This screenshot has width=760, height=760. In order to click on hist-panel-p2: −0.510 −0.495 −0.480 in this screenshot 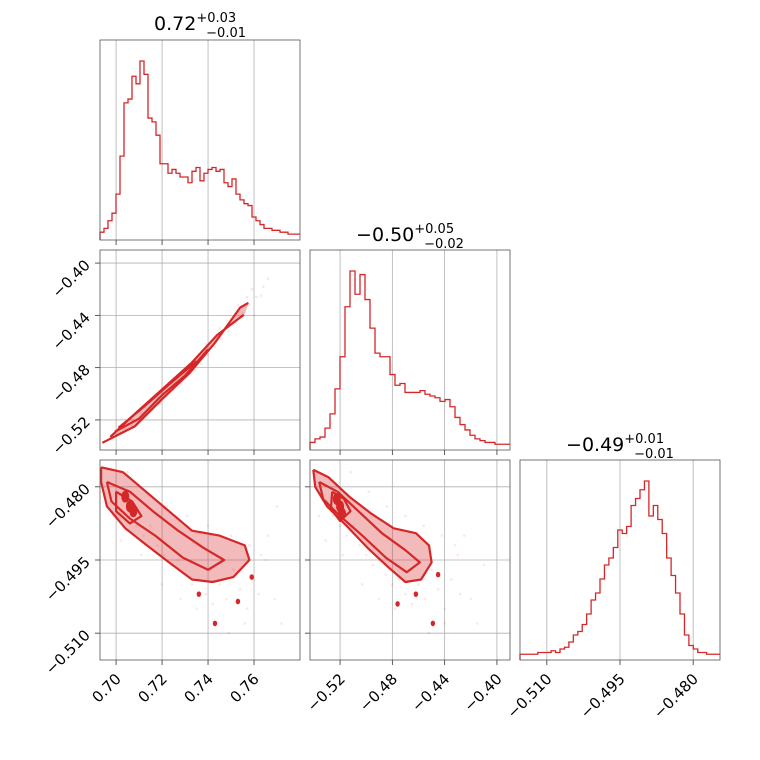, I will do `click(612, 590)`.